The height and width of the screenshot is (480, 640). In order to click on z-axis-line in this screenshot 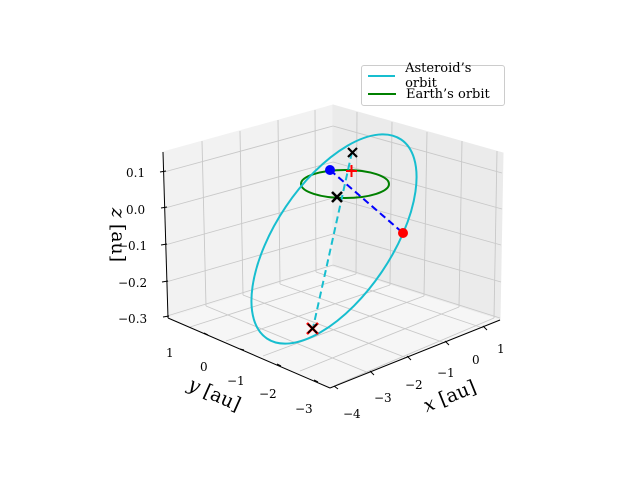, I will do `click(165, 235)`.